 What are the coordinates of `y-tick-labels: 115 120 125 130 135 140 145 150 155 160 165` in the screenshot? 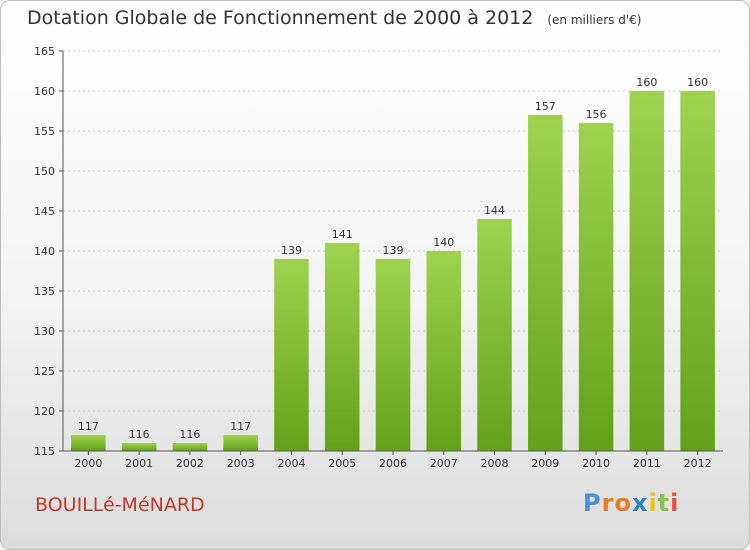 It's located at (44, 251).